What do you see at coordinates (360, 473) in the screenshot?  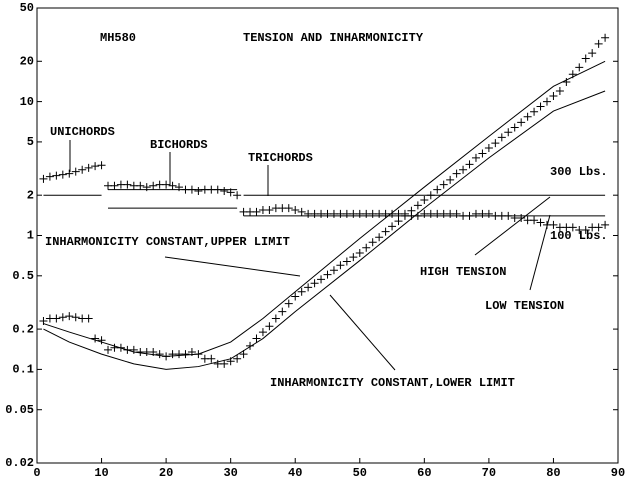 I see `x-tick-label: 50` at bounding box center [360, 473].